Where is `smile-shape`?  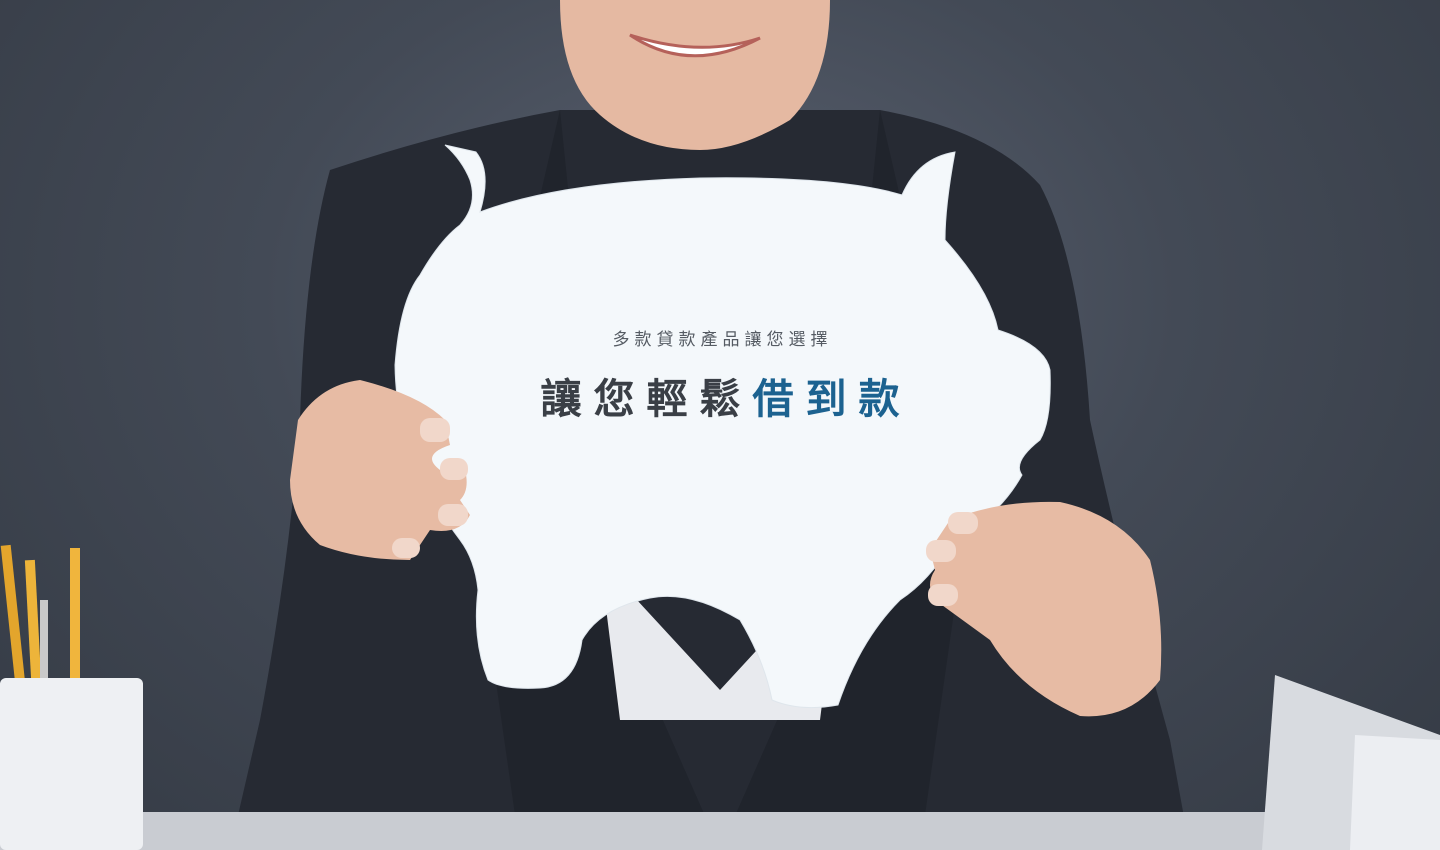 smile-shape is located at coordinates (695, 45).